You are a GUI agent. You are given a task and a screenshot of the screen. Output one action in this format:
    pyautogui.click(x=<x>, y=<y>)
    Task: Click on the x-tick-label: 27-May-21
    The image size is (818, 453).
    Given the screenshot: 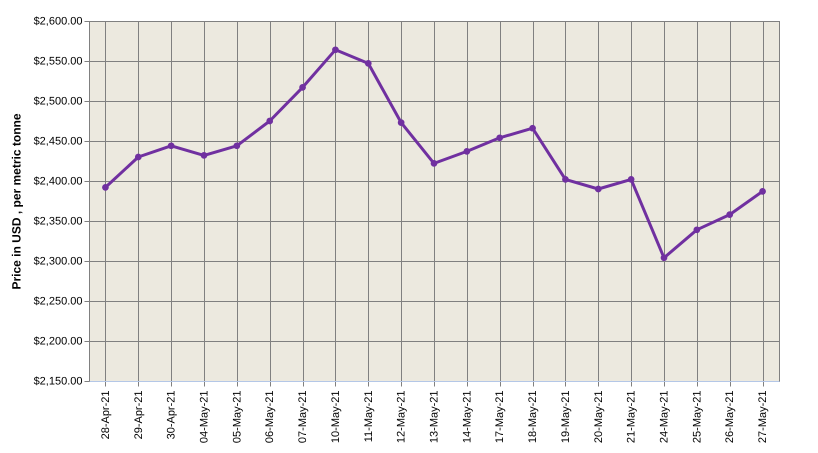 What is the action you would take?
    pyautogui.click(x=763, y=417)
    